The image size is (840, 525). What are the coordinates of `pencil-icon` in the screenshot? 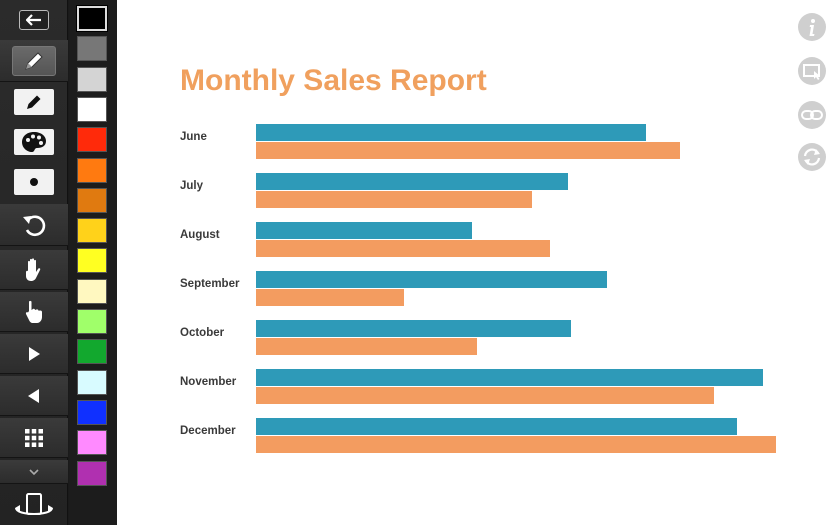 It's located at (34, 102).